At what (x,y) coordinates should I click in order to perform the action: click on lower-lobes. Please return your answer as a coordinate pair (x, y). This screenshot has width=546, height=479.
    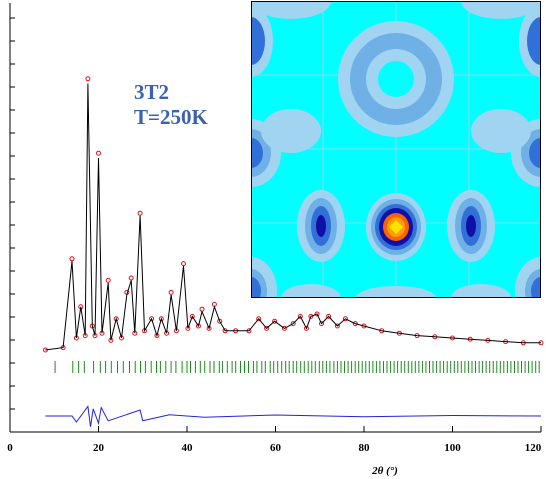
    Looking at the image, I should click on (396, 226).